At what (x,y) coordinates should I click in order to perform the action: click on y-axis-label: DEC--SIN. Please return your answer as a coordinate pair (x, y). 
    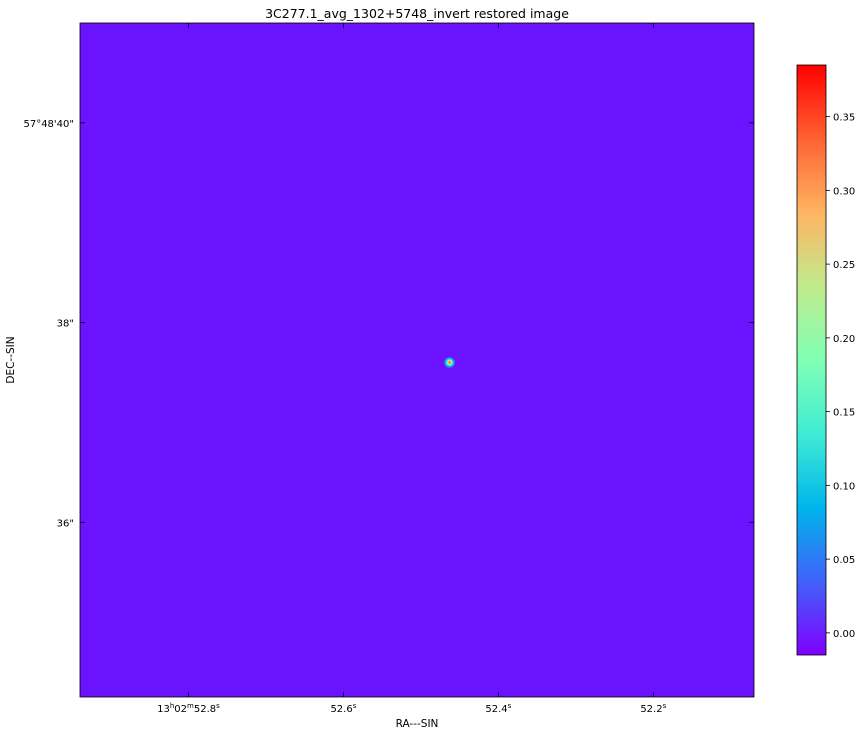
    Looking at the image, I should click on (11, 359).